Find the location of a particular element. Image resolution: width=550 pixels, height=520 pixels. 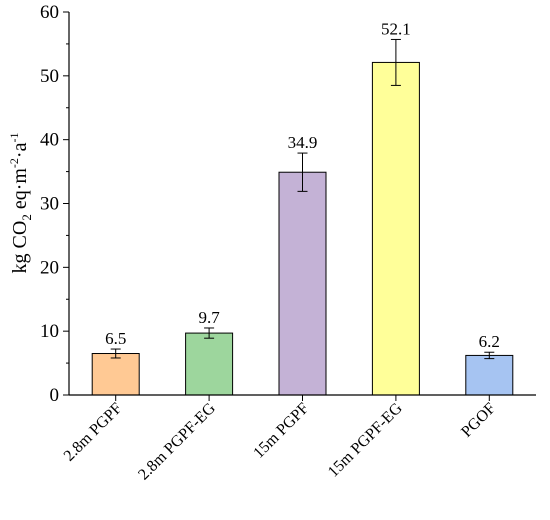

x-tick-label-0: 2.8m PGPF is located at coordinates (93, 432).